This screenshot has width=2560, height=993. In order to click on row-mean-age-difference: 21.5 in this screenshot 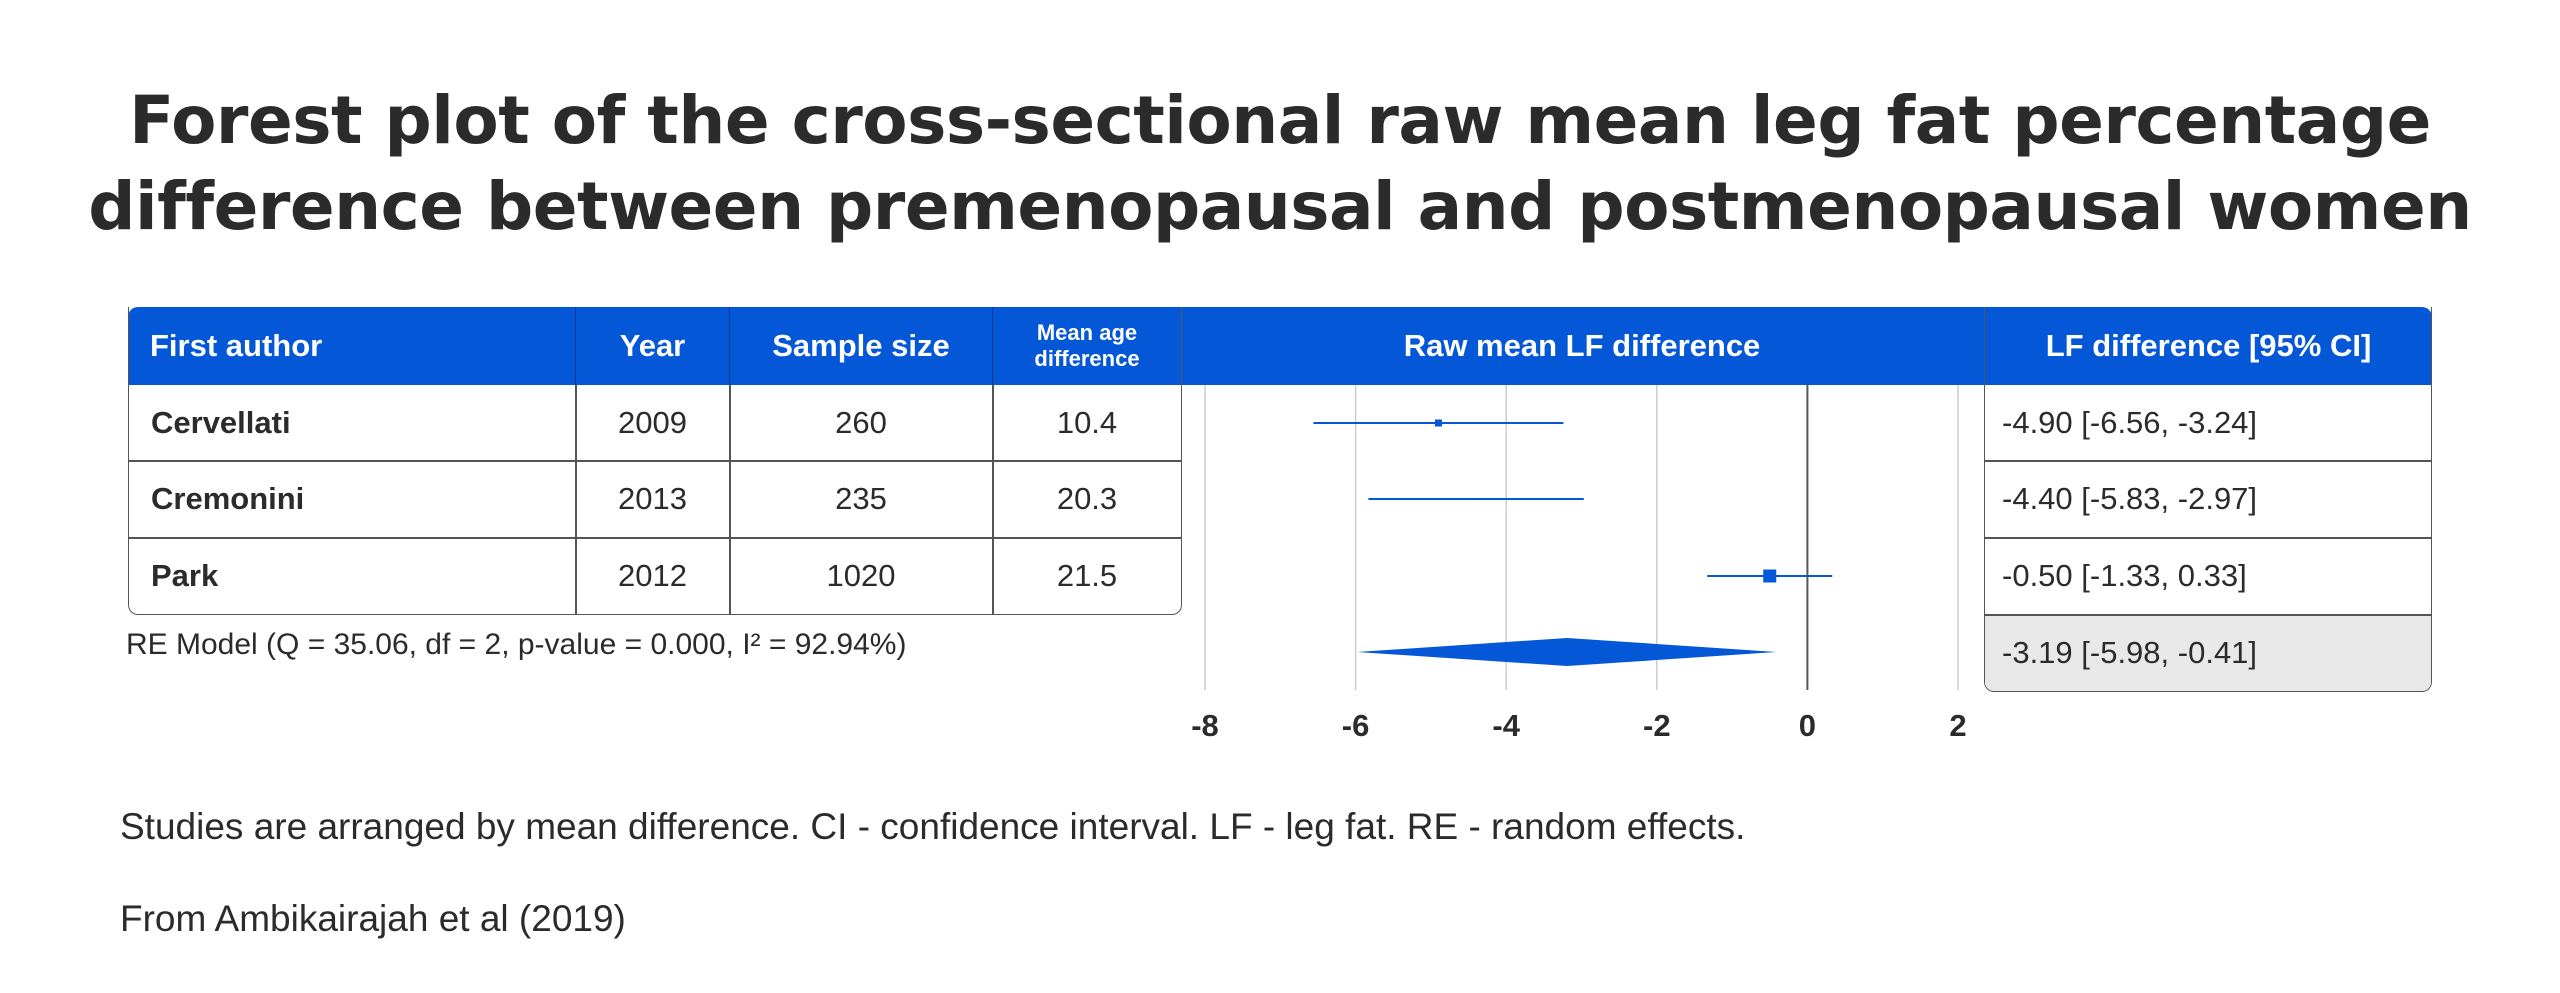, I will do `click(1087, 575)`.